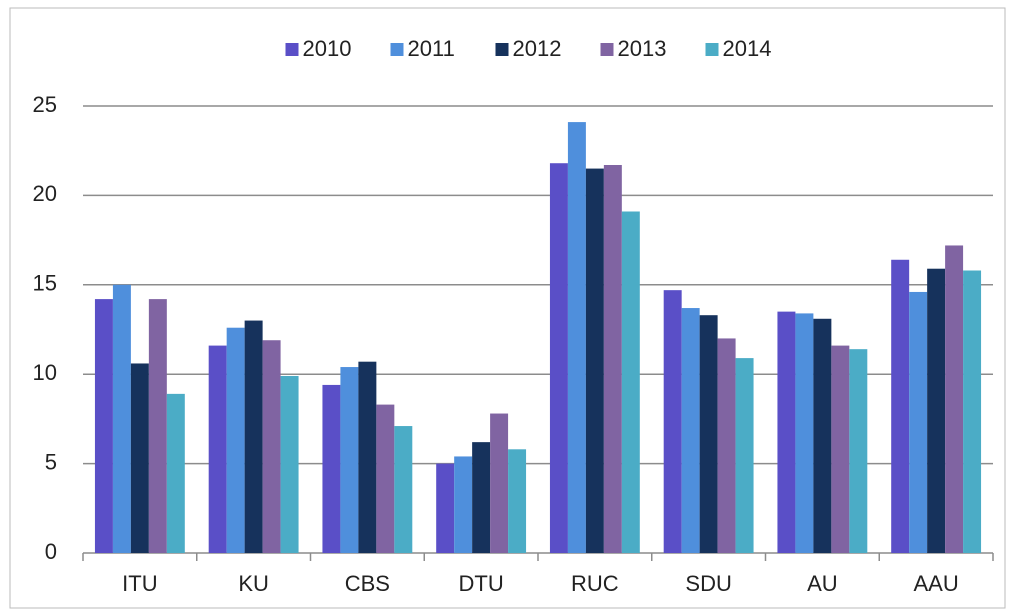  I want to click on y-tick-label: 25, so click(45, 104).